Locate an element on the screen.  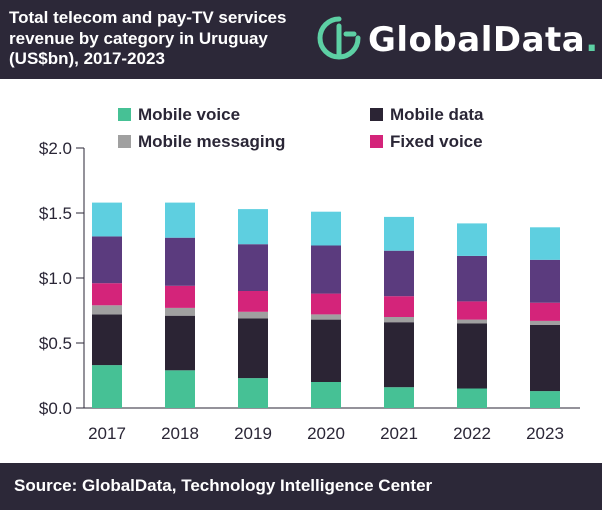
globaldata-logo-icon is located at coordinates (339, 38).